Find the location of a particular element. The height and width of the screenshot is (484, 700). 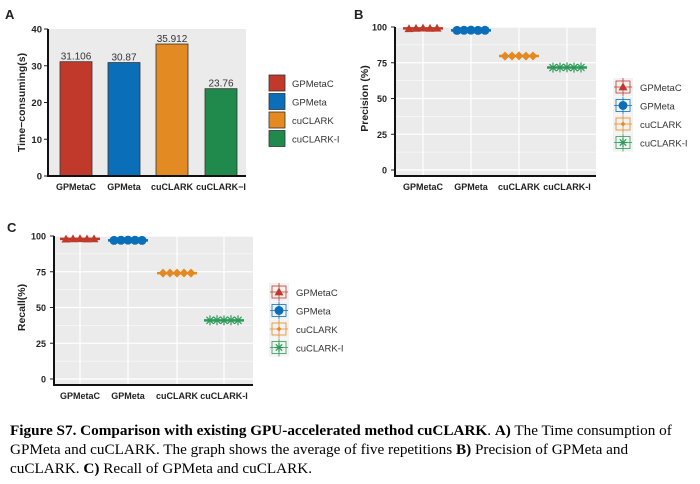

caption-a-label: A) is located at coordinates (502, 430).